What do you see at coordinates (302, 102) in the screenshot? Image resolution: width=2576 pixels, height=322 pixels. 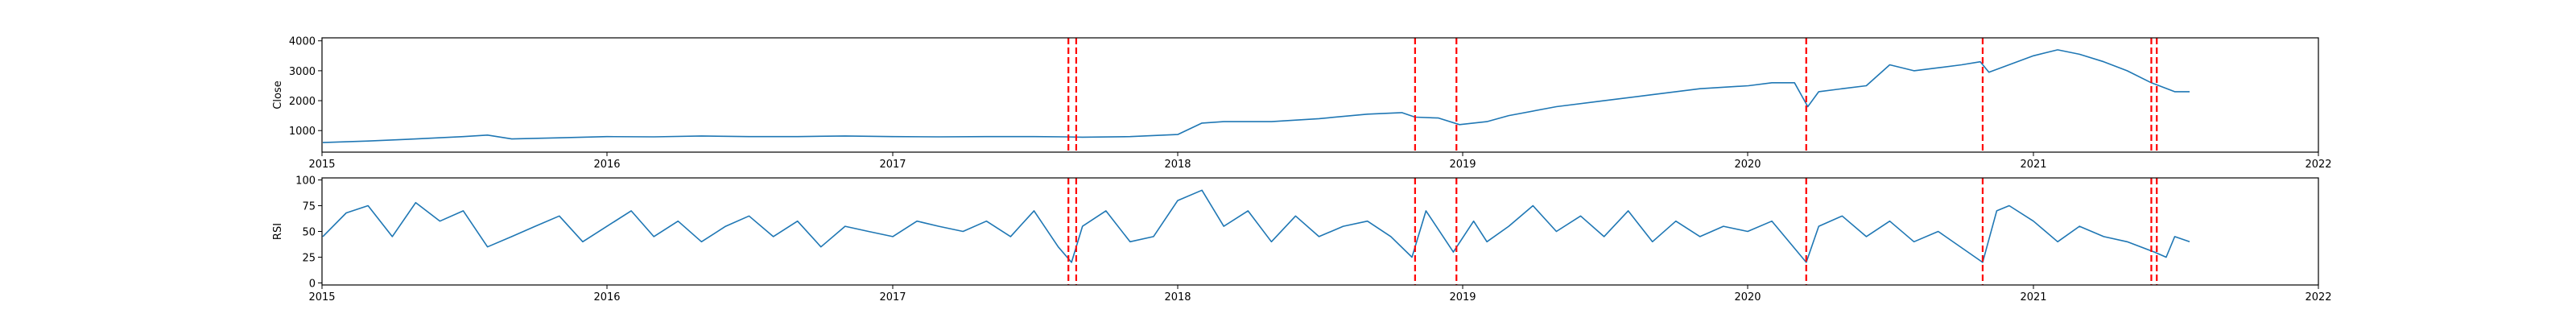 I see `y-tick-label: 2000` at bounding box center [302, 102].